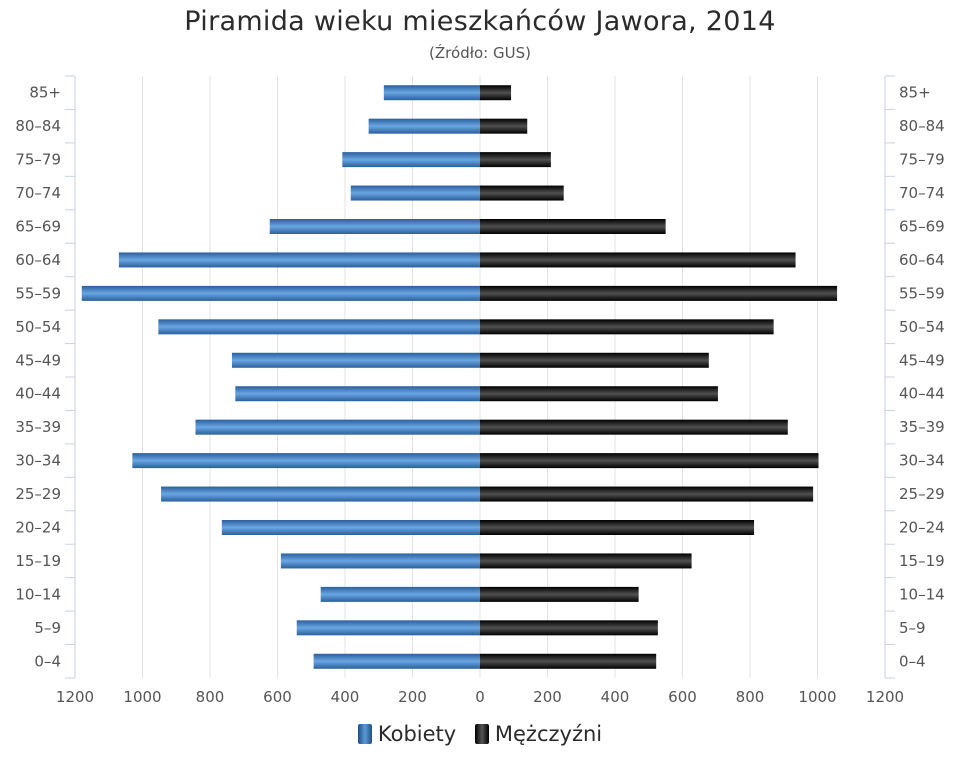  I want to click on category-label-right: 40–44, so click(922, 394).